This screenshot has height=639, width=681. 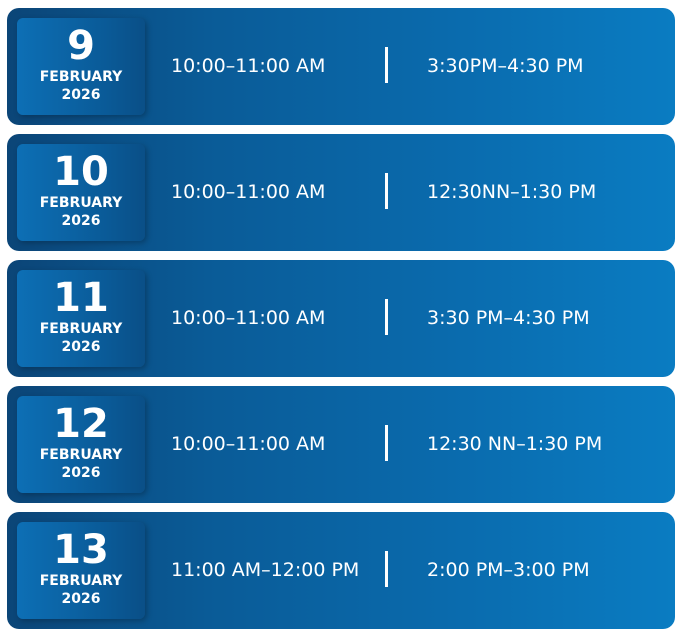 What do you see at coordinates (81, 298) in the screenshot?
I see `date-day: 11` at bounding box center [81, 298].